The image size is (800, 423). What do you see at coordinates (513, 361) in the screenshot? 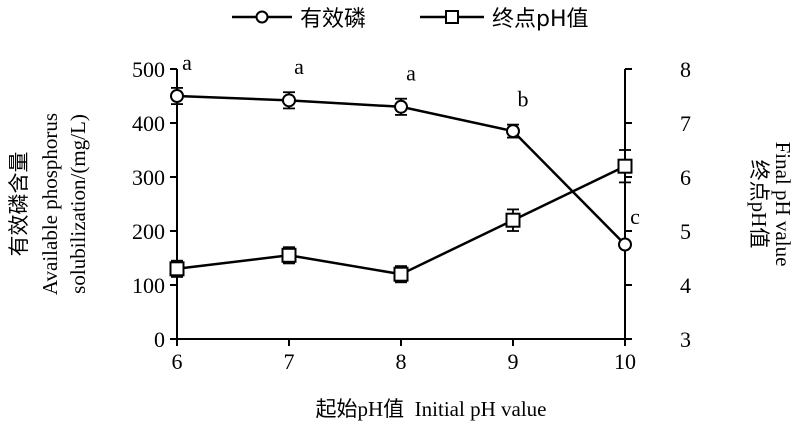
I see `x-tick-label: 9` at bounding box center [513, 361].